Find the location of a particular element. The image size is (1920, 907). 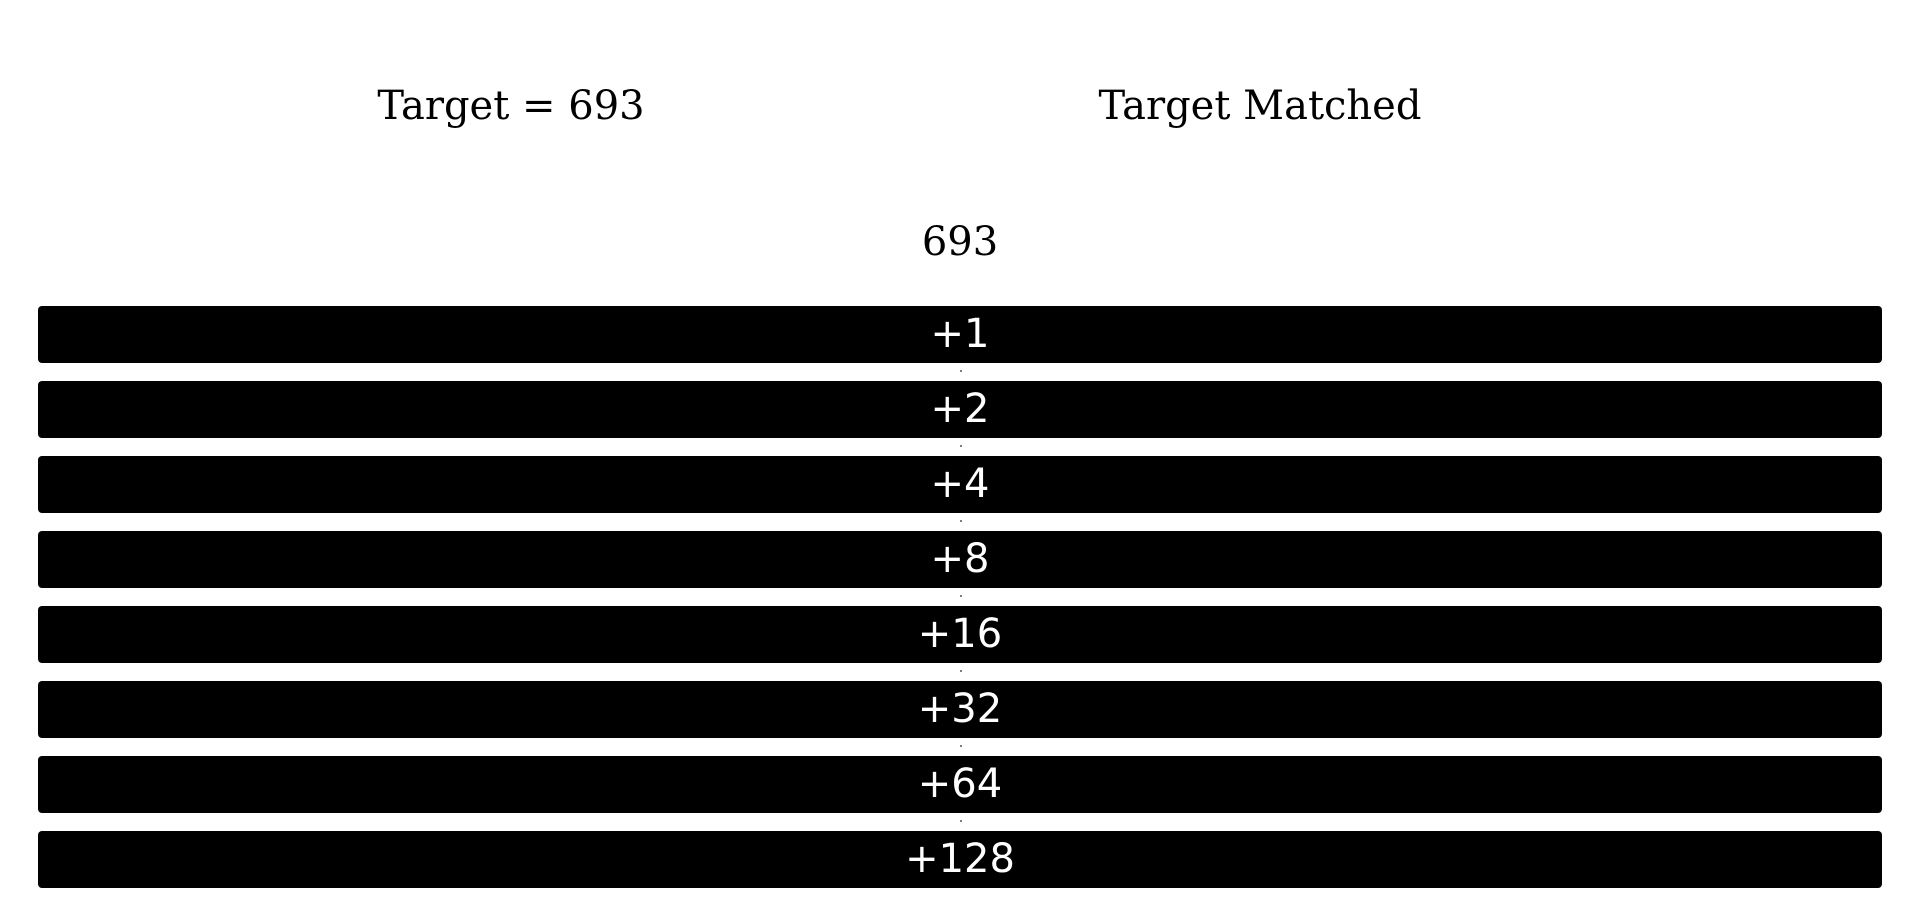

current-value-display: 693 is located at coordinates (960, 242).